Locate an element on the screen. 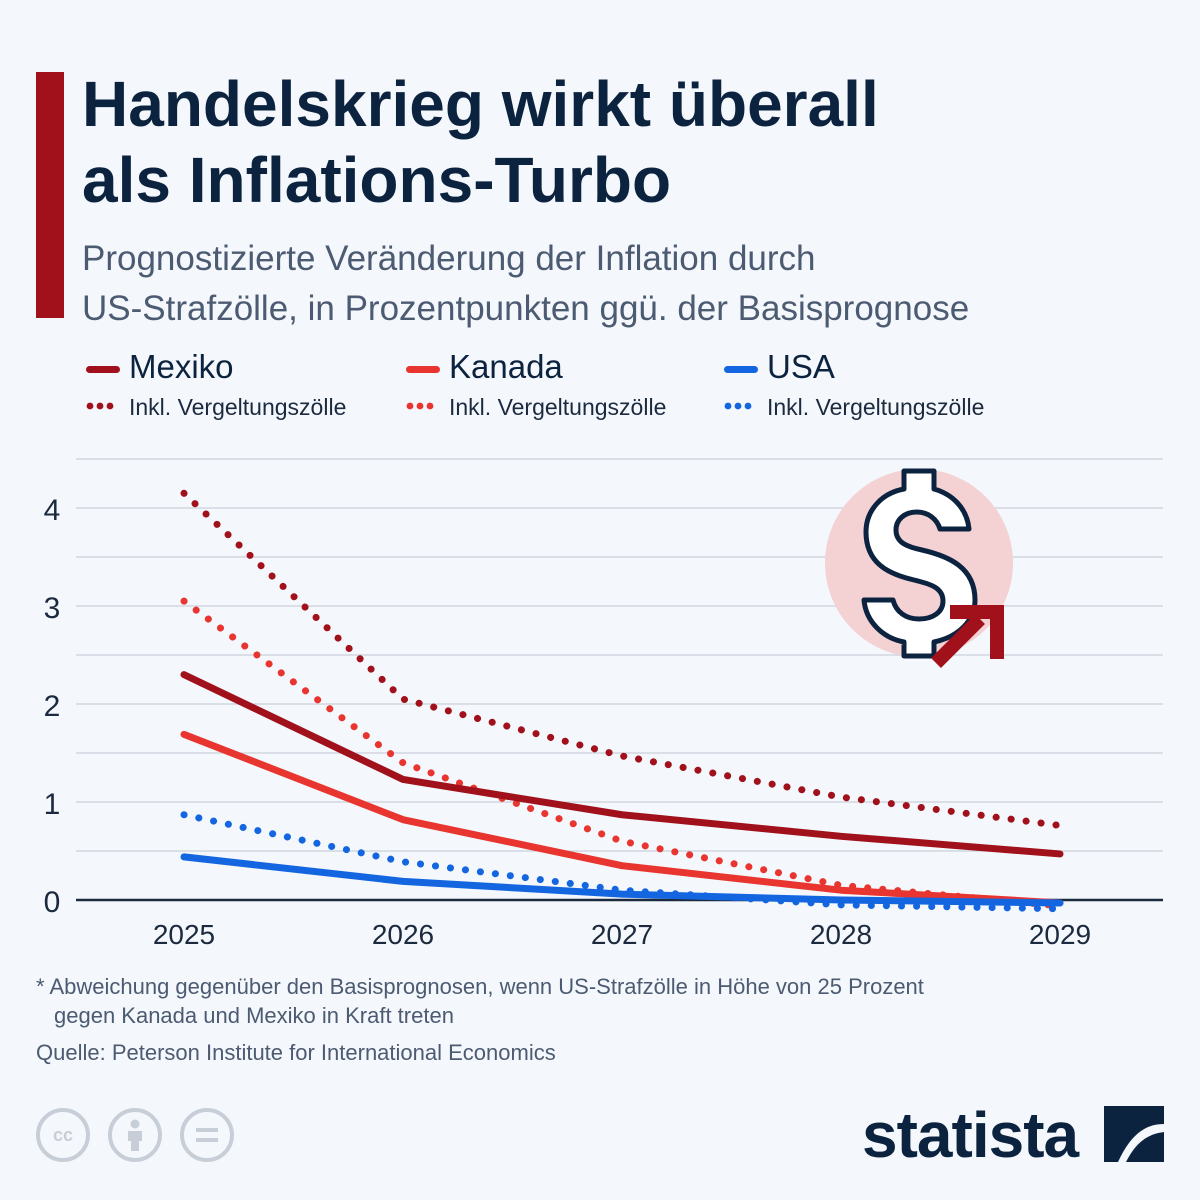 This screenshot has height=1200, width=1200. title-line-2: als Inflations-Turbo is located at coordinates (377, 180).